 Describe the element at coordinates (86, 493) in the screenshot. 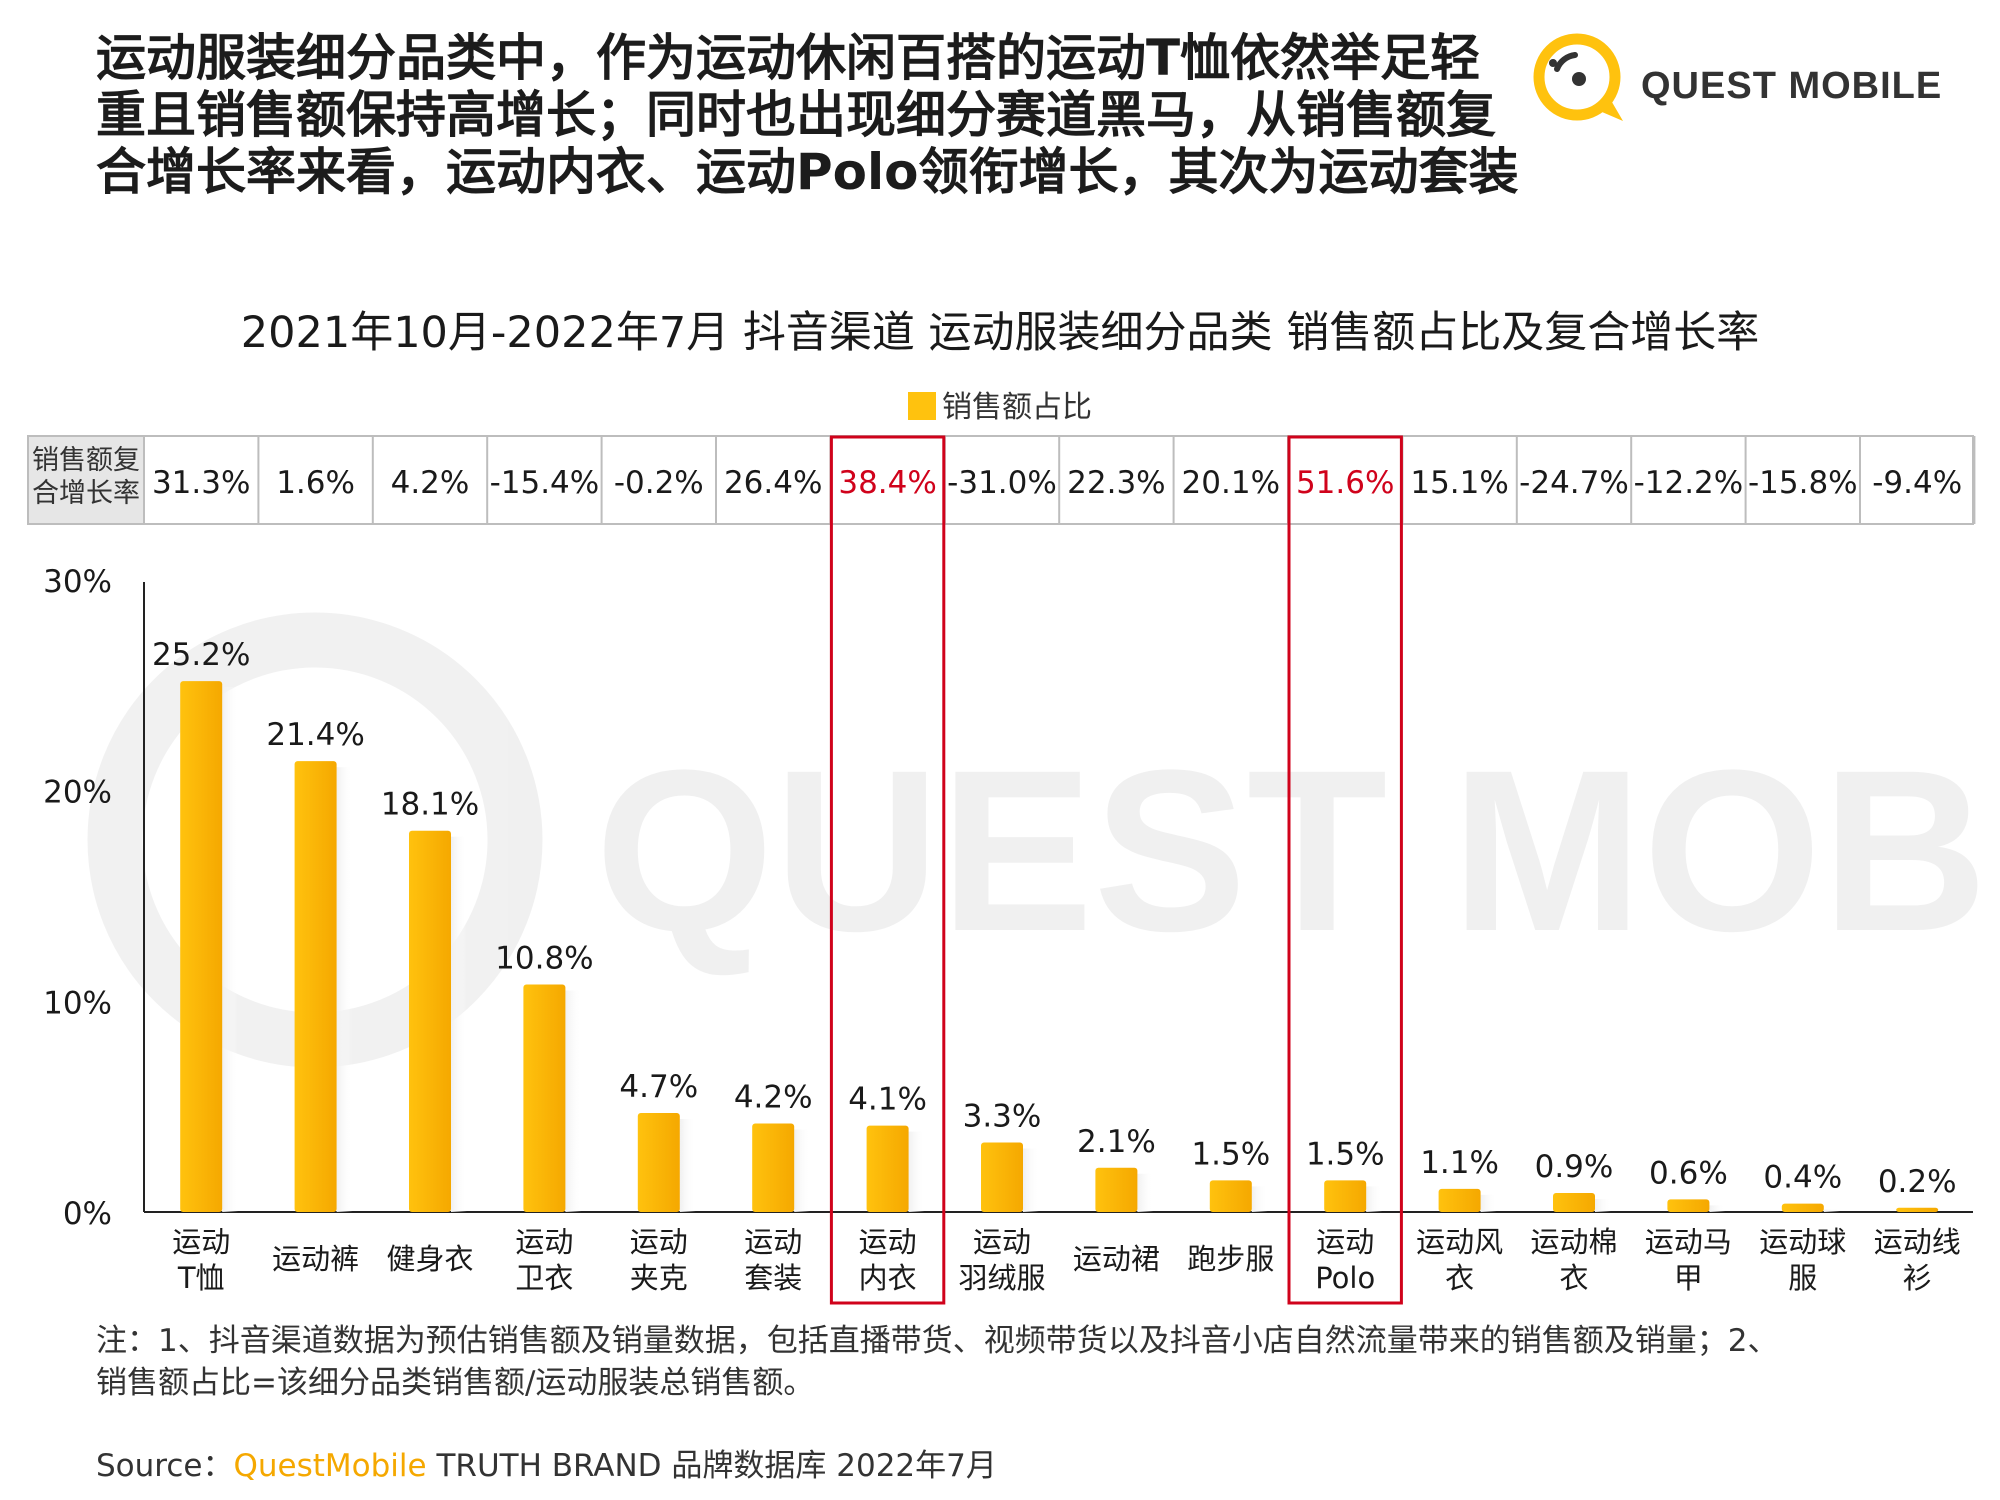

I see `growth-table-header-line: 合增长率` at that location.